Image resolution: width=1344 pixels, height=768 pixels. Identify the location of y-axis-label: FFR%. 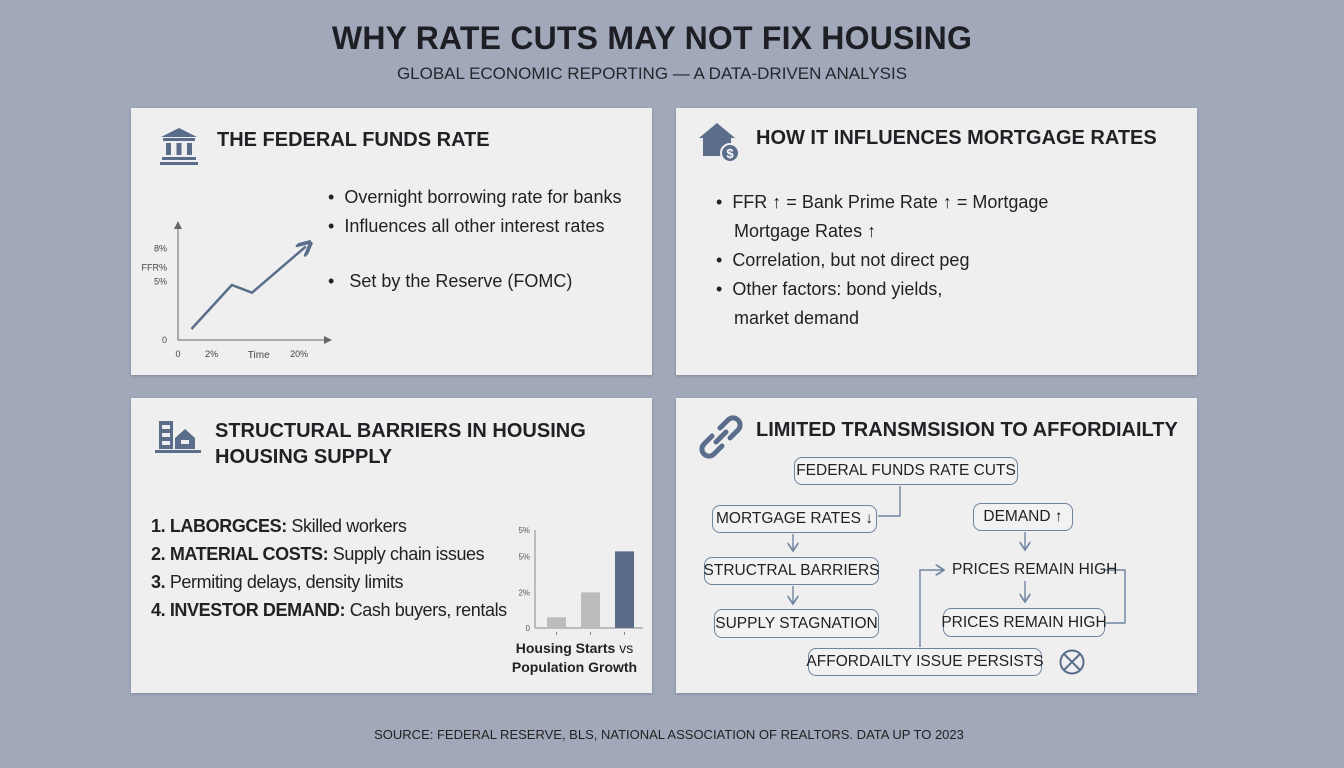
(155, 267).